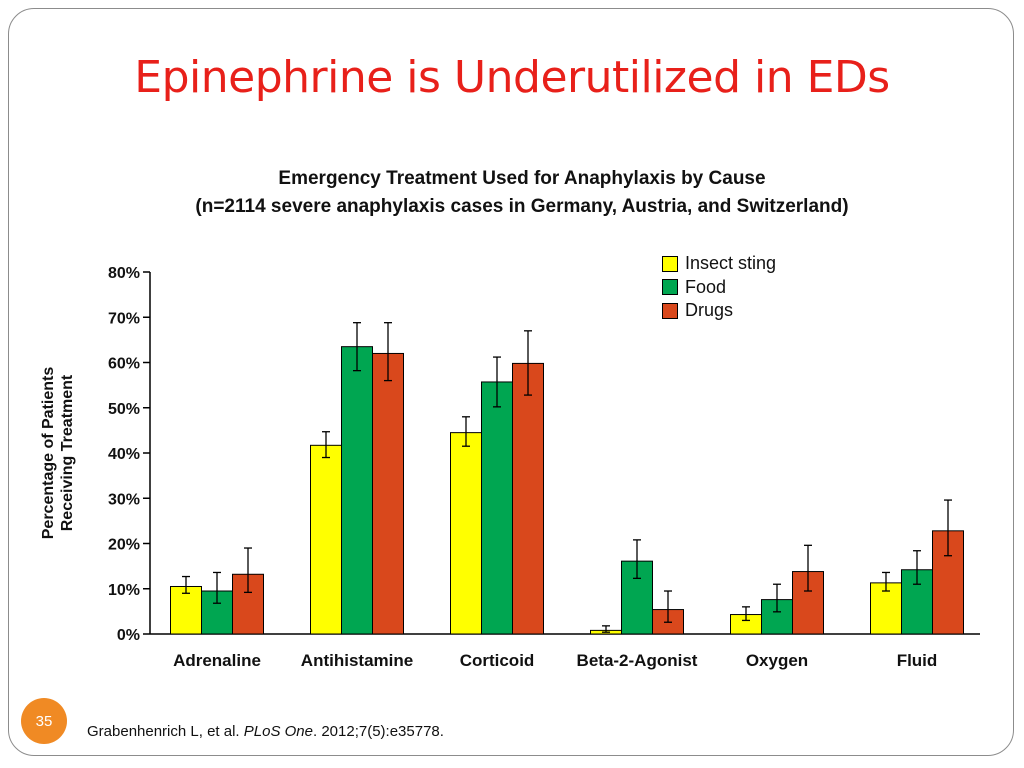  I want to click on bar-antihistamine-food, so click(357, 490).